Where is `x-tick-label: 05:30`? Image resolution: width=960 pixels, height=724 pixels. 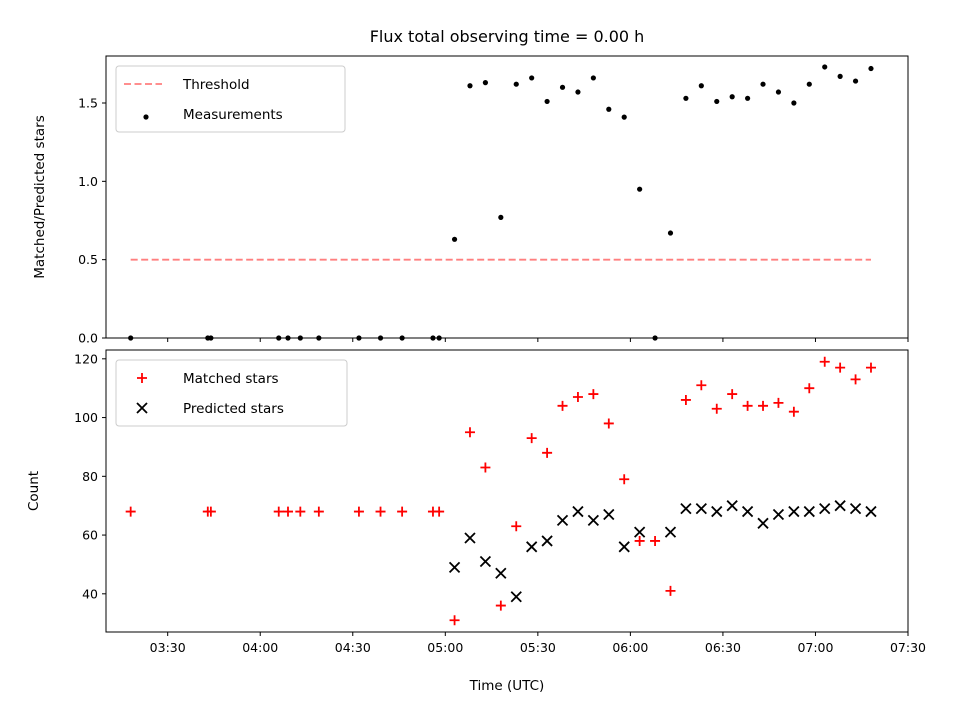 x-tick-label: 05:30 is located at coordinates (538, 647).